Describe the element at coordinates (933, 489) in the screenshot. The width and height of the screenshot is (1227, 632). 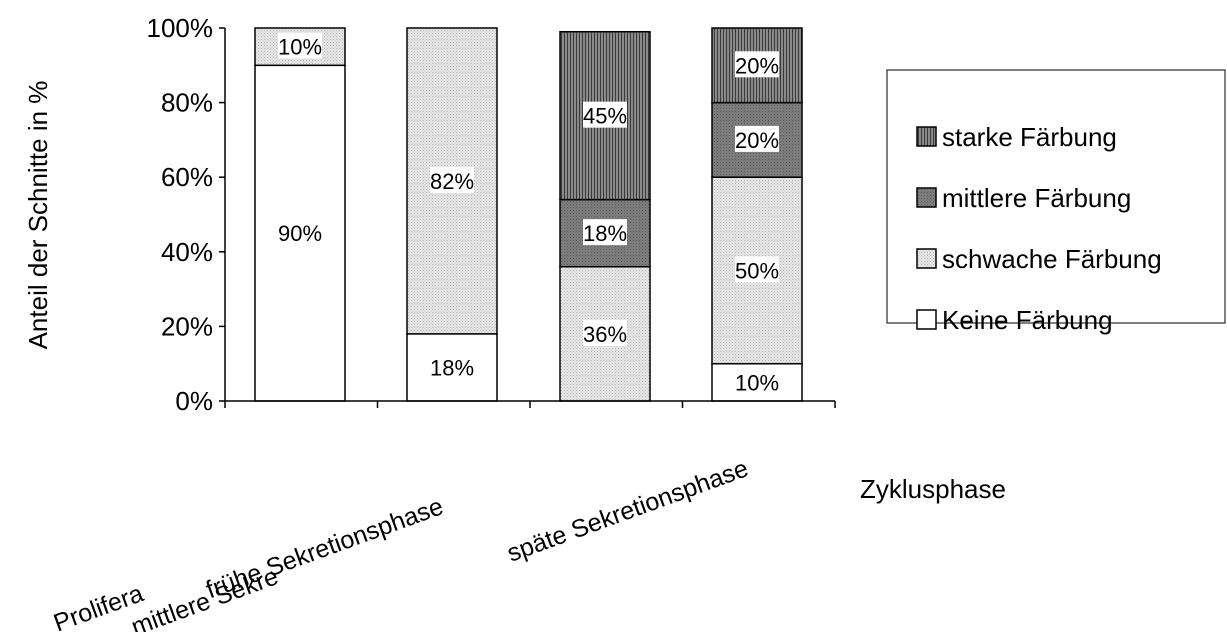
I see `x-axis-label: Zyklusphase` at that location.